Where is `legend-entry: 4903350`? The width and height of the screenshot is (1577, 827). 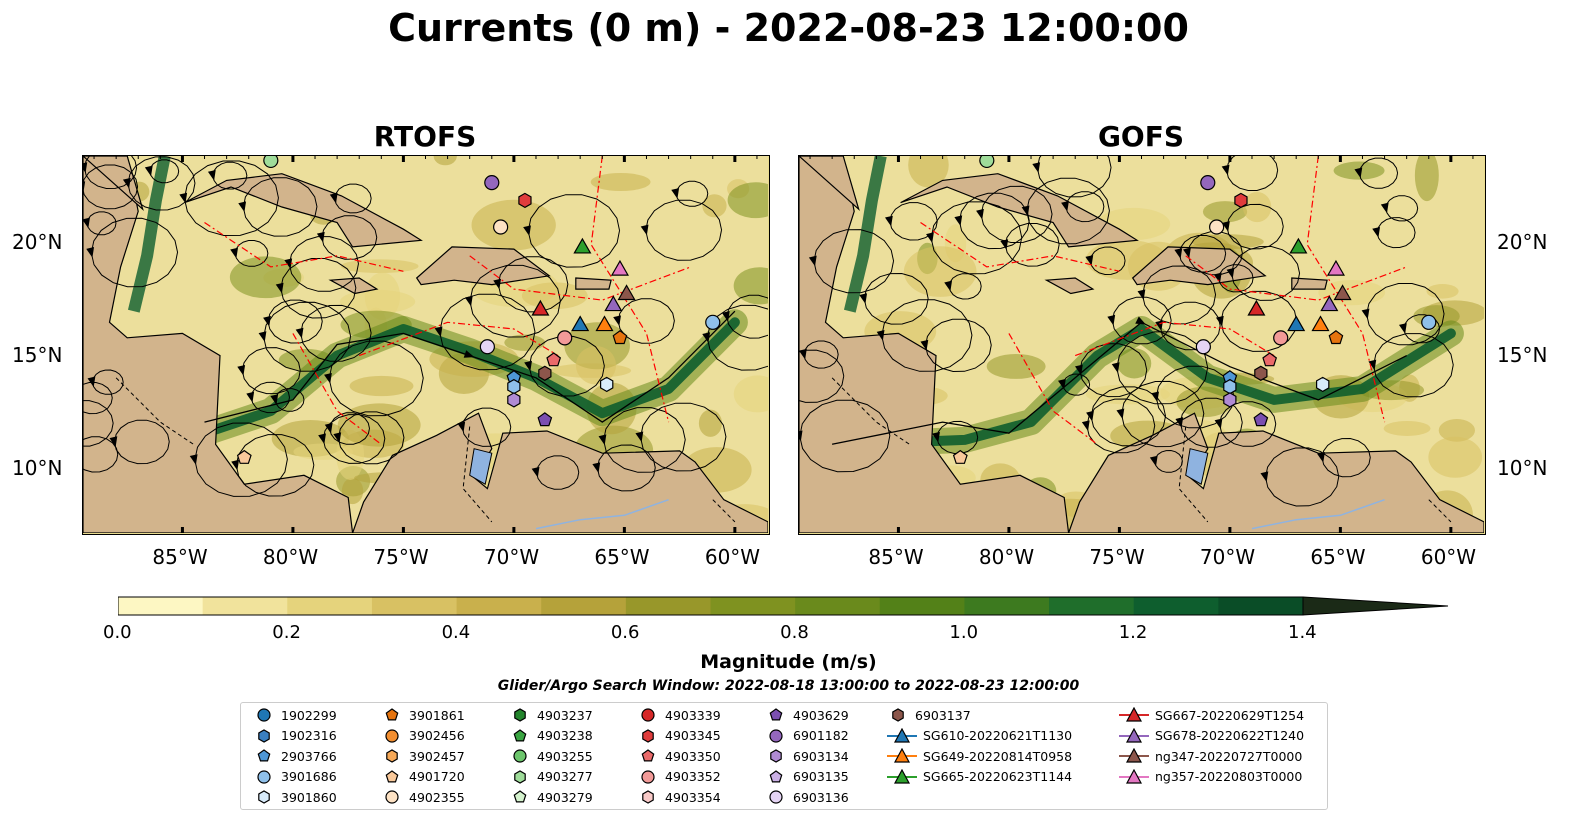
legend-entry: 4903350 is located at coordinates (679, 756).